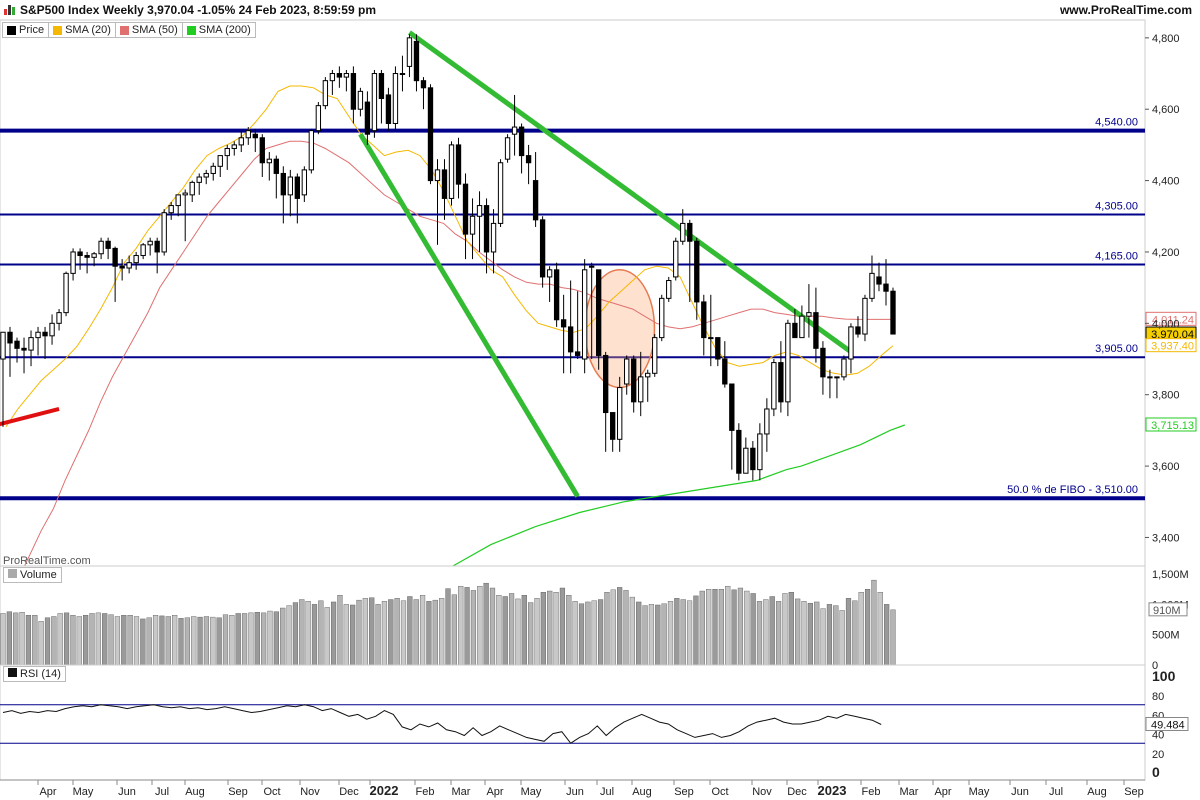 The height and width of the screenshot is (800, 1200). What do you see at coordinates (620, 329) in the screenshot?
I see `highlight-ellipse` at bounding box center [620, 329].